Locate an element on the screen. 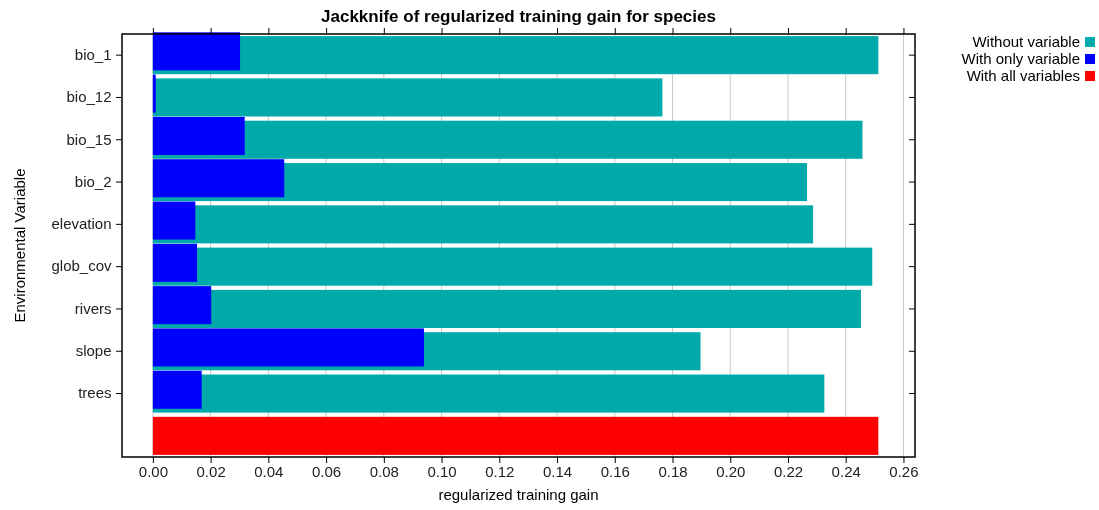 The height and width of the screenshot is (510, 1099). x-tick-label: 0.18 is located at coordinates (673, 471).